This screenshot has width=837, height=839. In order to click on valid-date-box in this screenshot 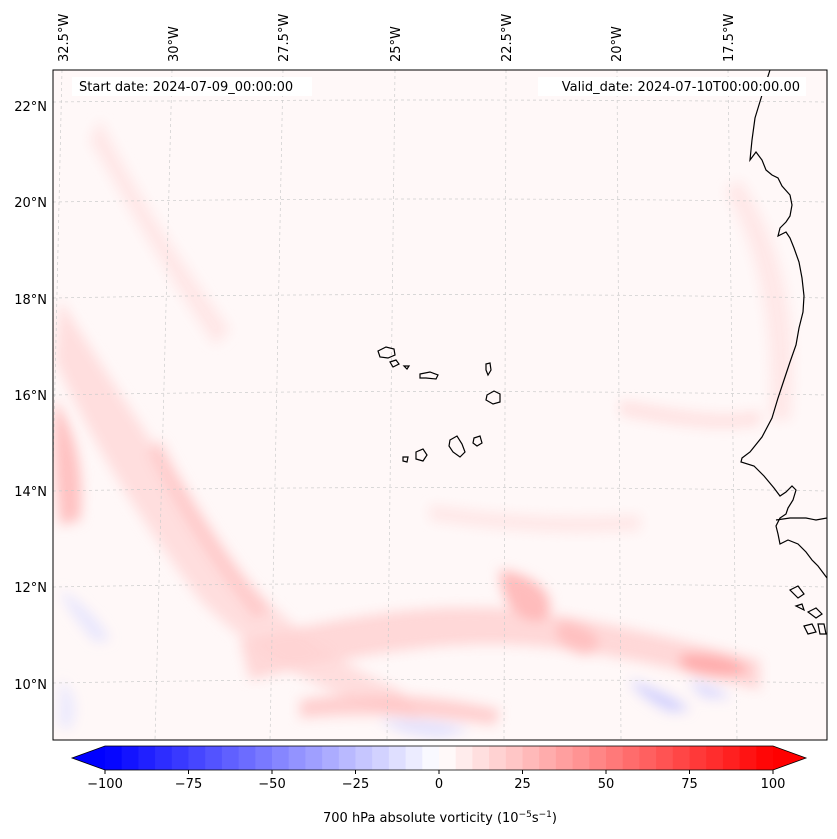, I will do `click(672, 86)`.